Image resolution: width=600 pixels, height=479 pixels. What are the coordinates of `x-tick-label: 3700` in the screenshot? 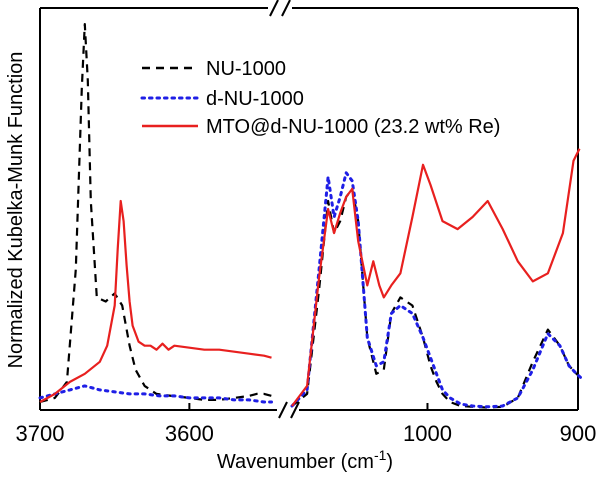 It's located at (40, 433).